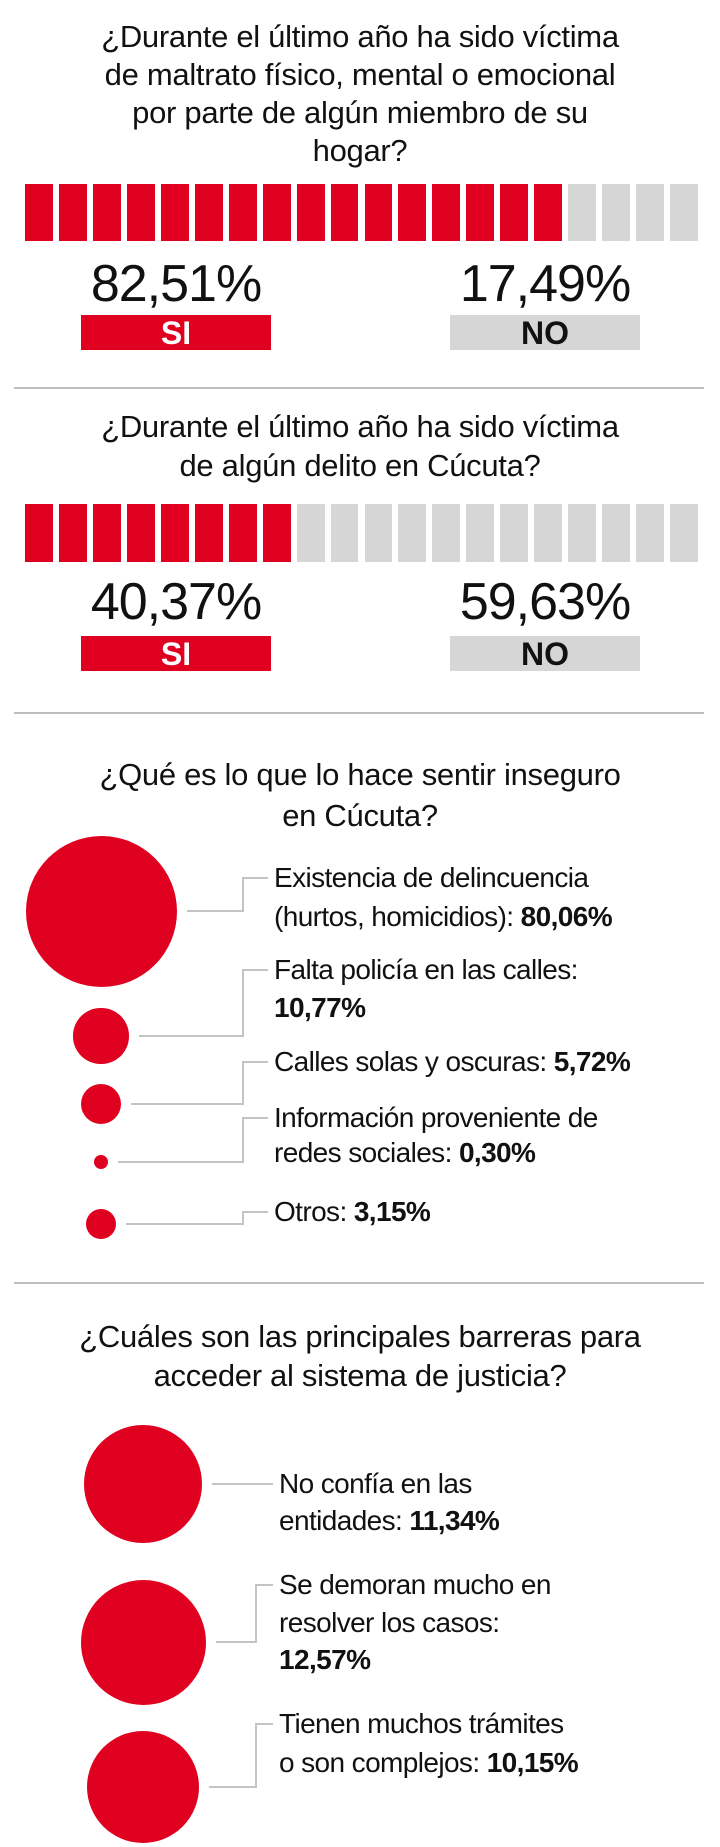 The height and width of the screenshot is (1847, 720). I want to click on label-text: Información proveniente de, so click(436, 1117).